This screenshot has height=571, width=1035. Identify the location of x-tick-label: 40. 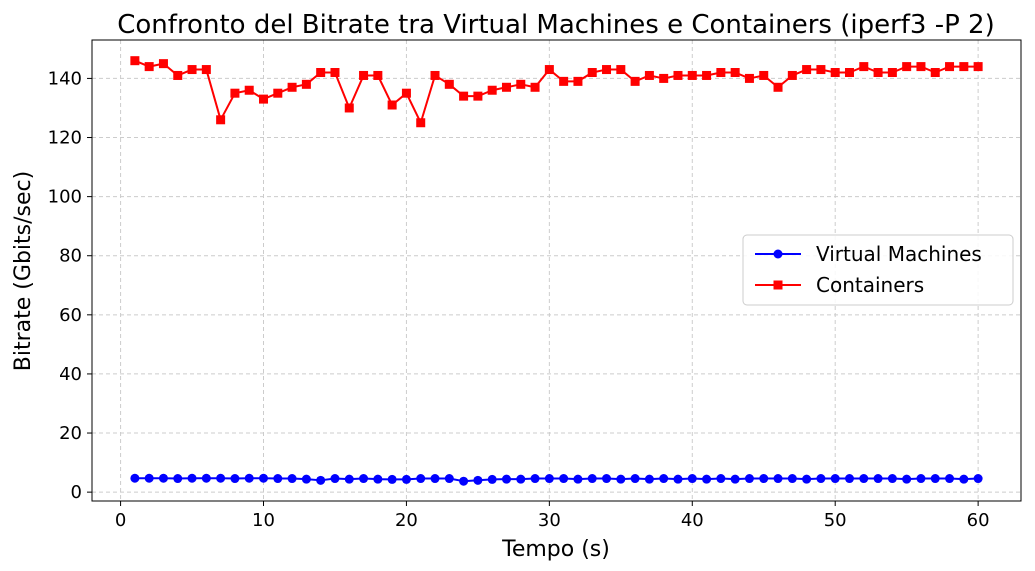
(692, 520).